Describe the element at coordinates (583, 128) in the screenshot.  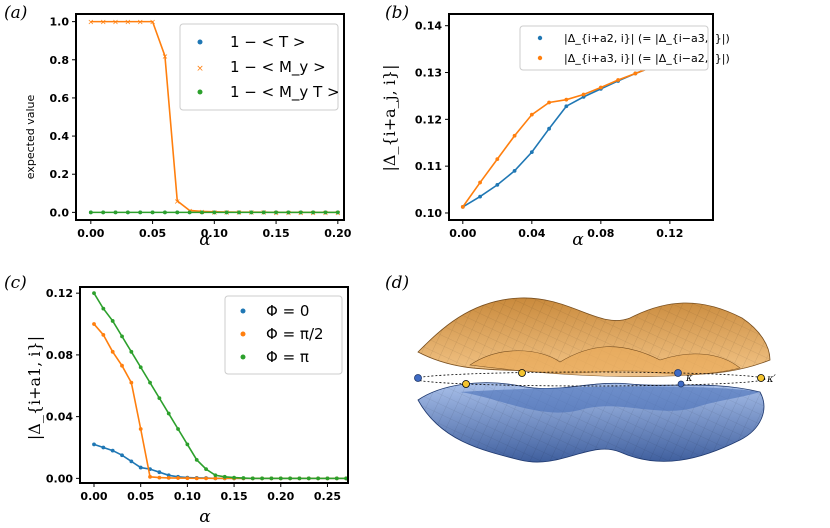
I see `panel-b-marks` at that location.